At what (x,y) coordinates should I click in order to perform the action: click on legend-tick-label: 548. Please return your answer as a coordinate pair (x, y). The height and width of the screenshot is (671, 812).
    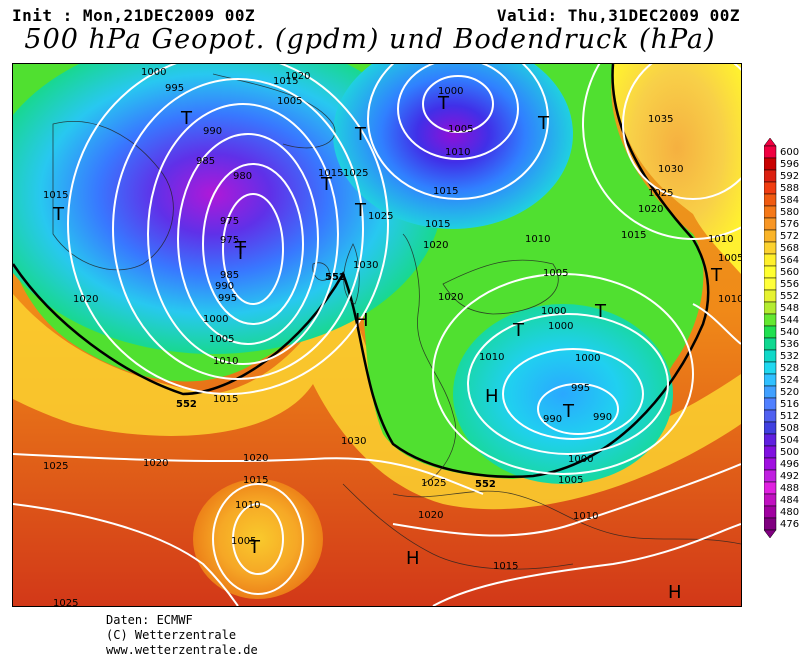
    Looking at the image, I should click on (789, 308).